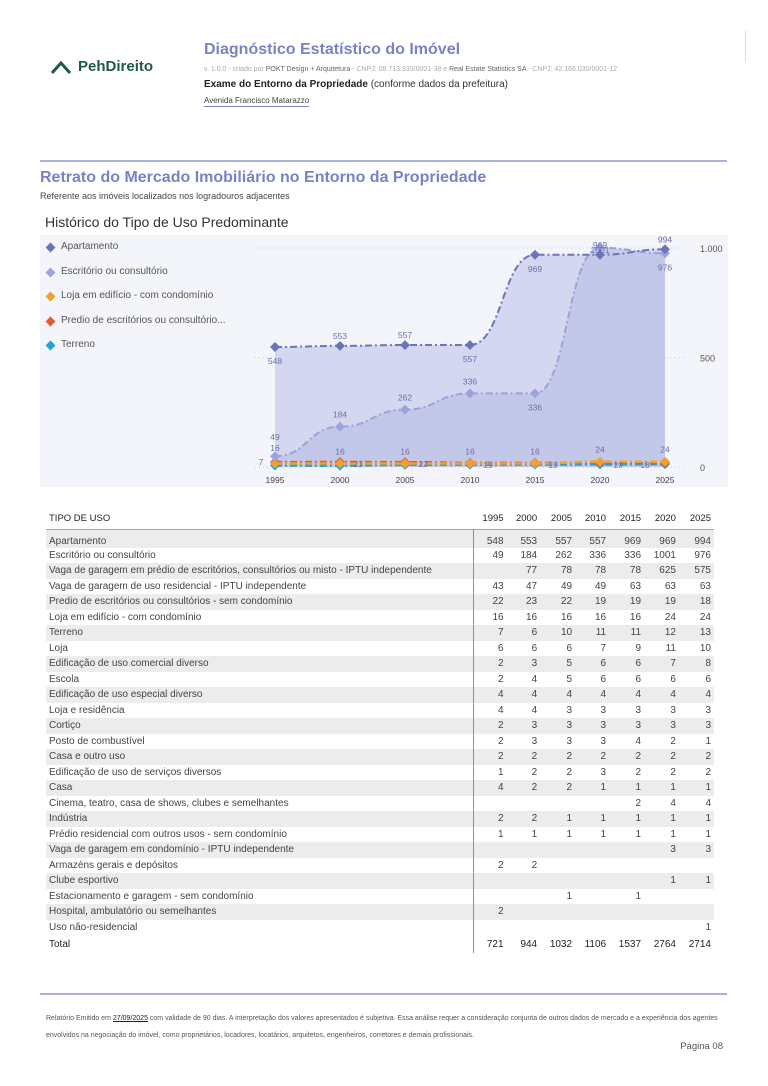  I want to click on cell-value: 10, so click(566, 633).